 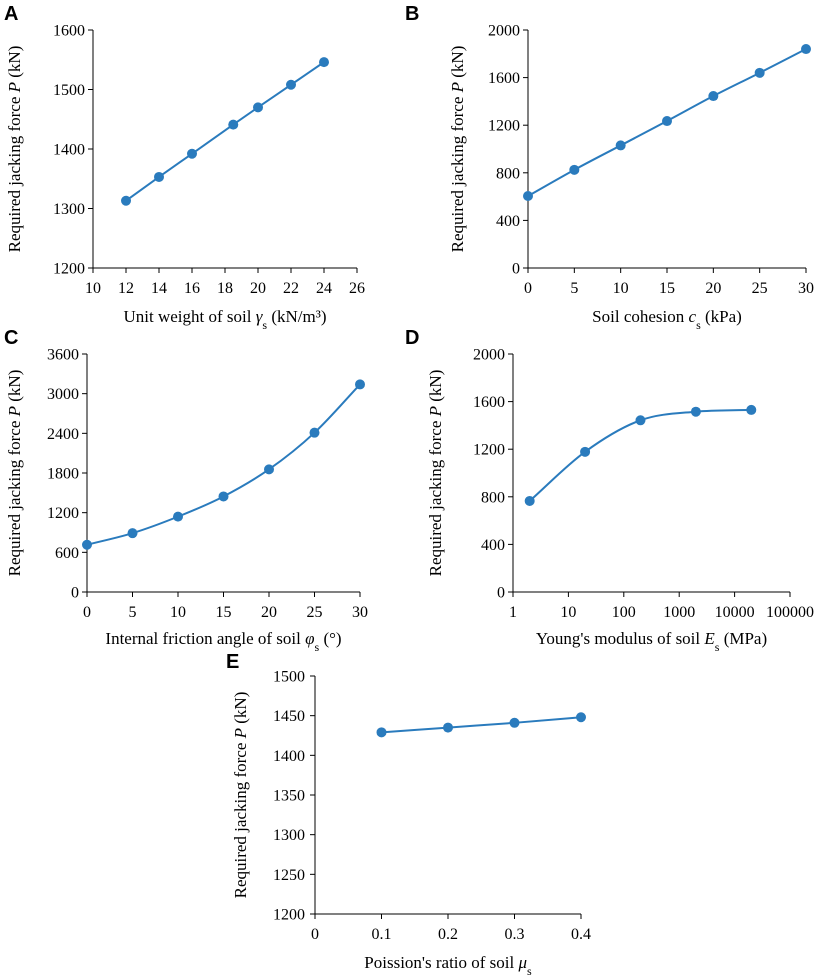 What do you see at coordinates (324, 288) in the screenshot?
I see `x-tick-label: 24` at bounding box center [324, 288].